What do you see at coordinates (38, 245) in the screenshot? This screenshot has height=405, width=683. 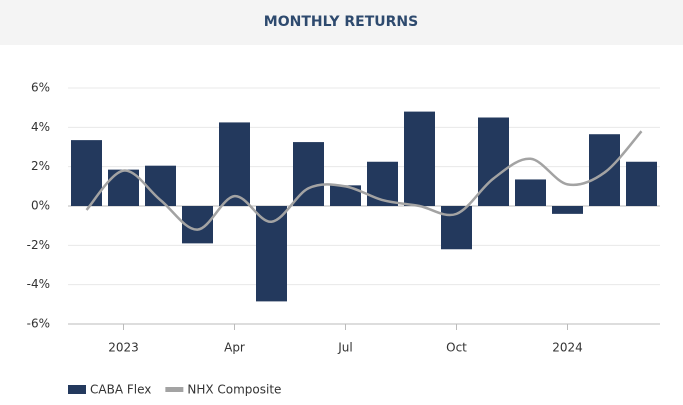 I see `y-tick-label: -2%` at bounding box center [38, 245].